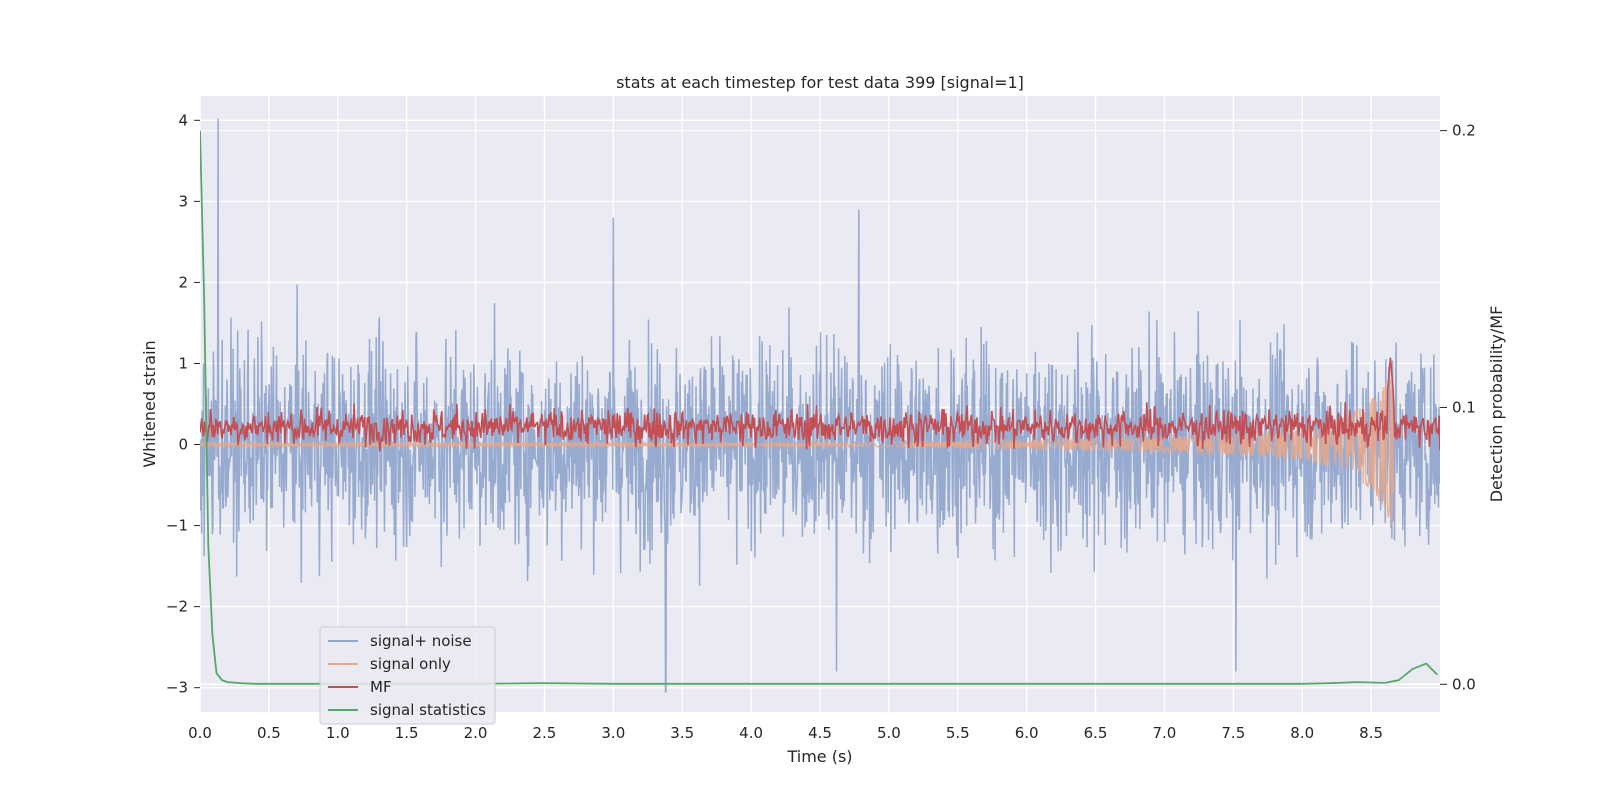  What do you see at coordinates (338, 733) in the screenshot?
I see `x-tick-label: 1.0` at bounding box center [338, 733].